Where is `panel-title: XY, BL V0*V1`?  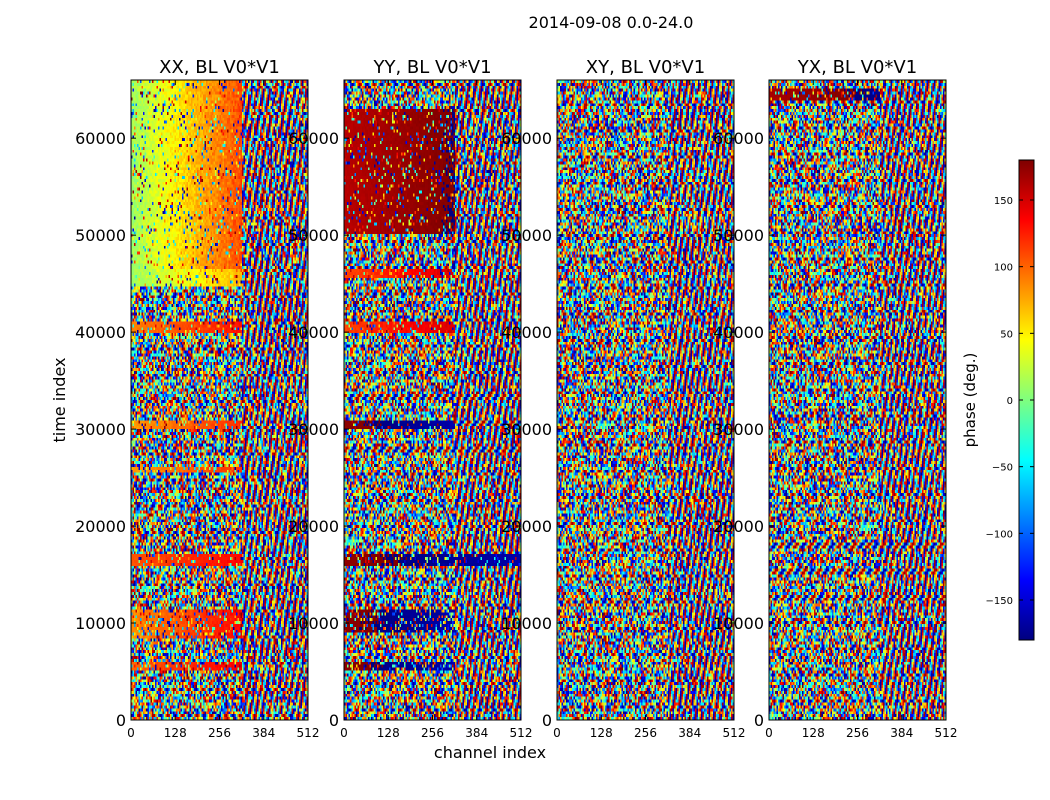 panel-title: XY, BL V0*V1 is located at coordinates (645, 67).